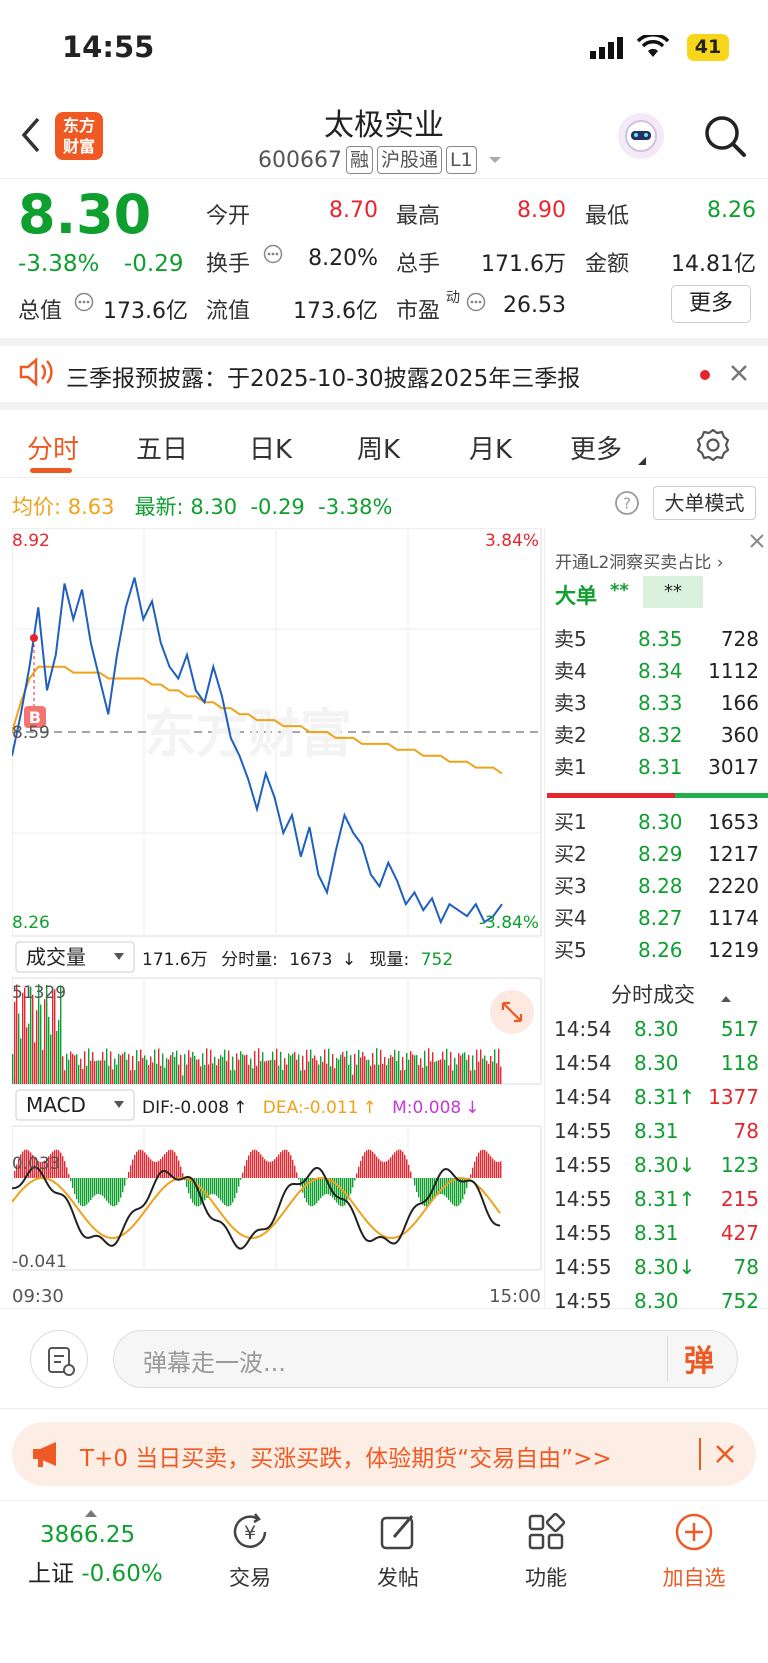 This screenshot has width=768, height=1663. I want to click on buy-level-3: 买3 8.28 2220, so click(656, 886).